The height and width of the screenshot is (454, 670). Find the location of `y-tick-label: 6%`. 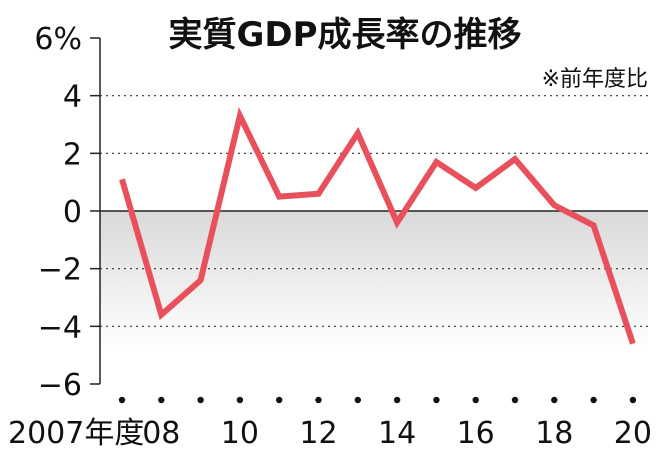

y-tick-label: 6% is located at coordinates (58, 39).